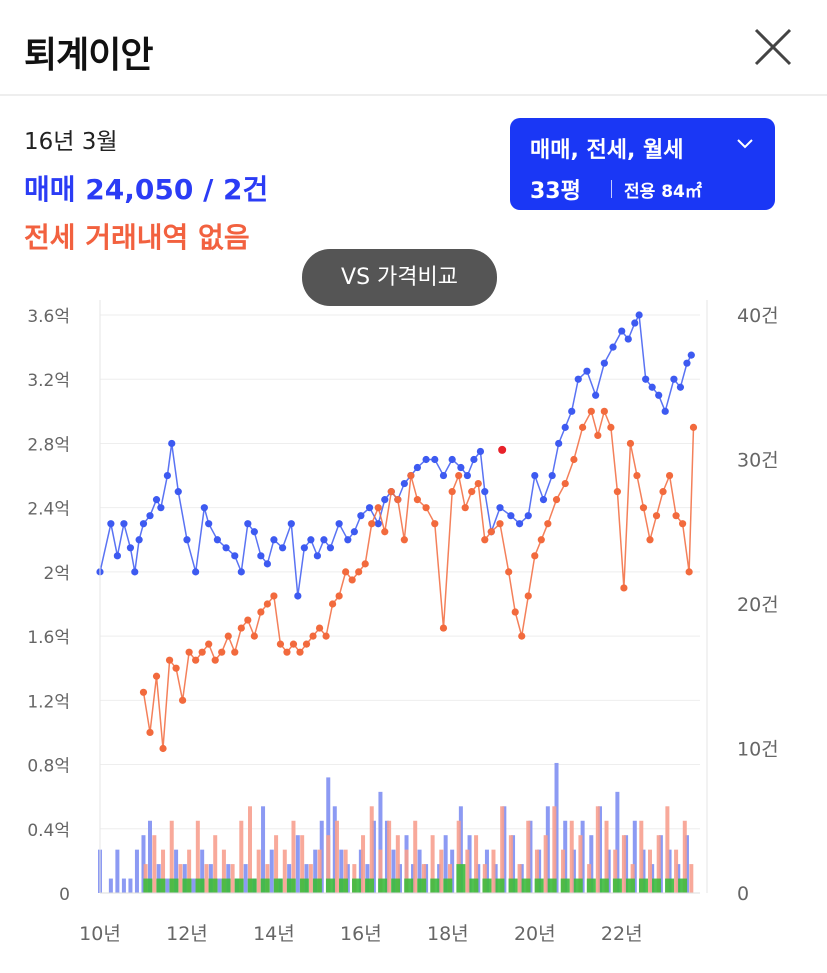 The image size is (827, 973). I want to click on x-tick-label: 12년, so click(187, 934).